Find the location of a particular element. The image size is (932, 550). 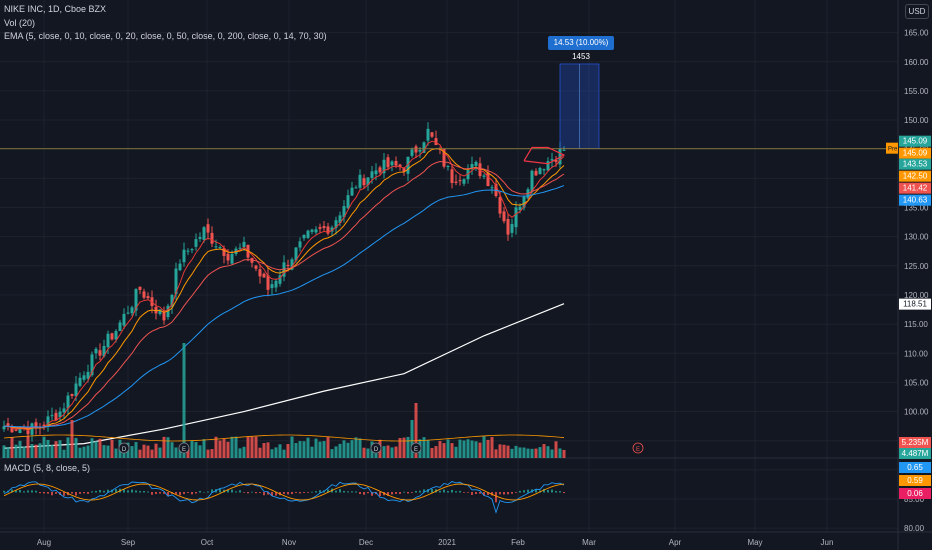

x-tick-label: Feb is located at coordinates (518, 542).